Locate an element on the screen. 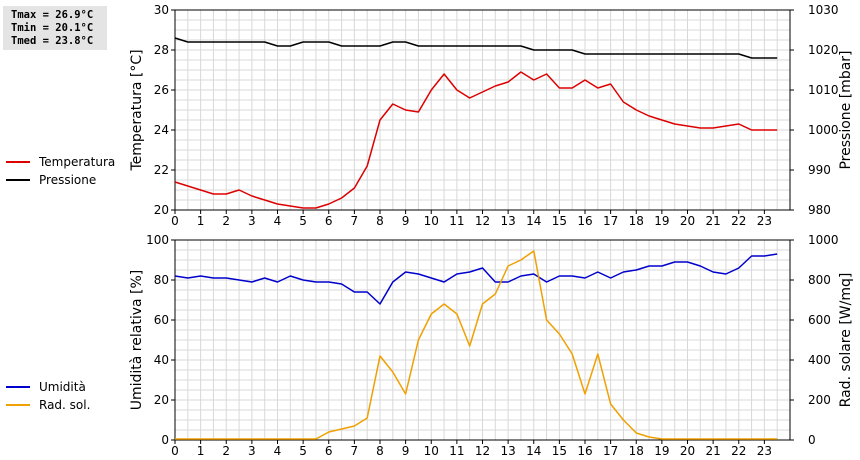 Image resolution: width=860 pixels, height=460 pixels. y2-axis-title: Rad. solare [W/mq] is located at coordinates (846, 340).